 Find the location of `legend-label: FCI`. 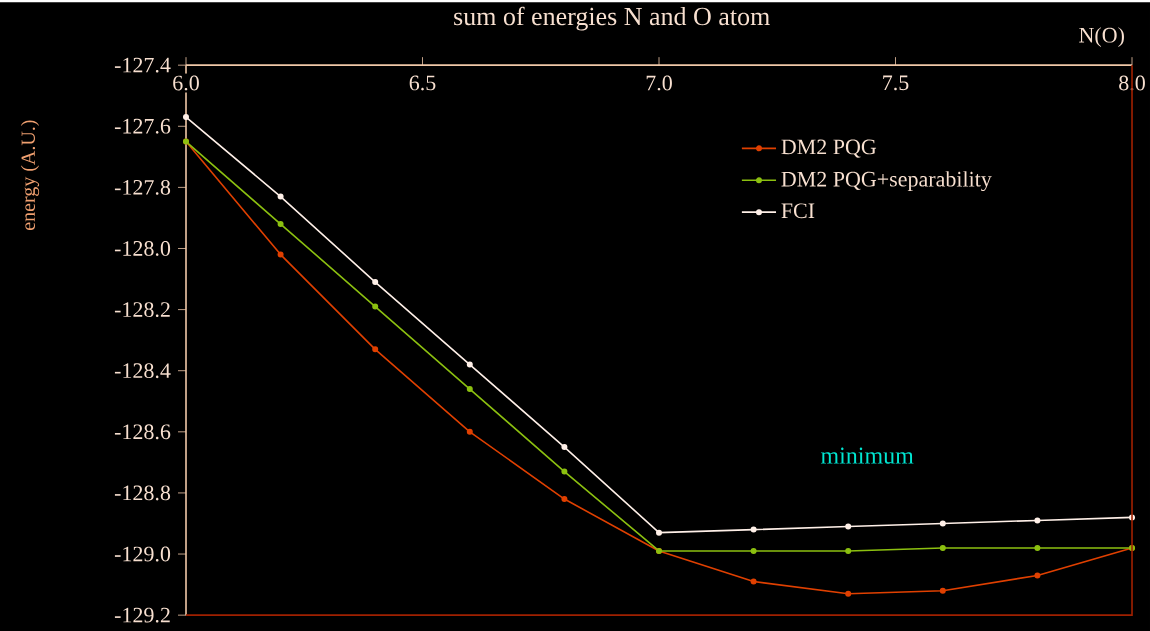

legend-label: FCI is located at coordinates (798, 211).